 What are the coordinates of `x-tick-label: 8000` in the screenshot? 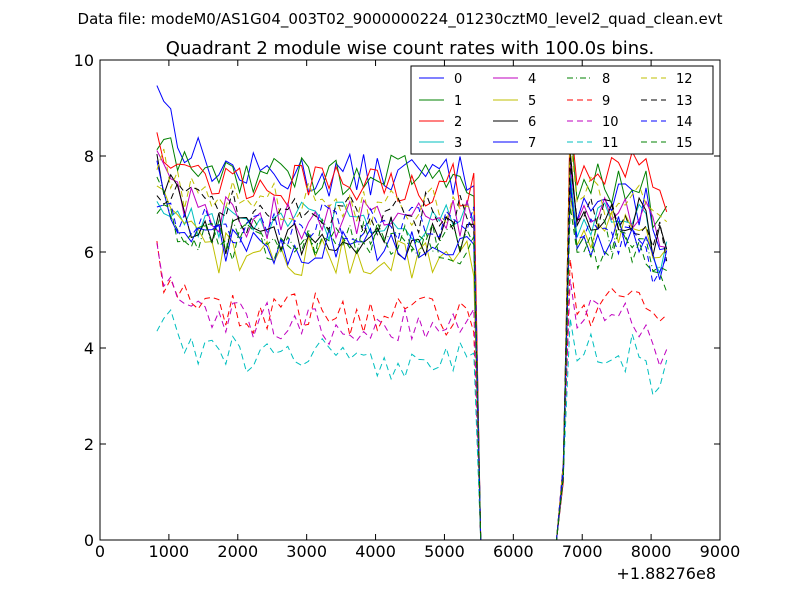 It's located at (651, 551).